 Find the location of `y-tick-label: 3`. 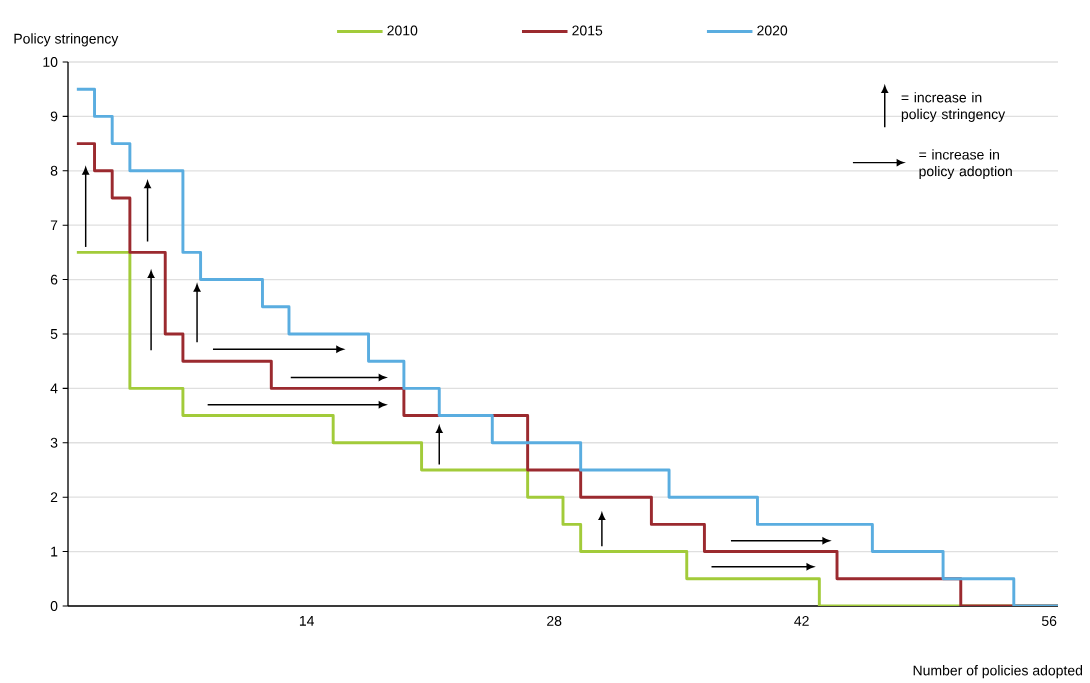

y-tick-label: 3 is located at coordinates (54, 443).